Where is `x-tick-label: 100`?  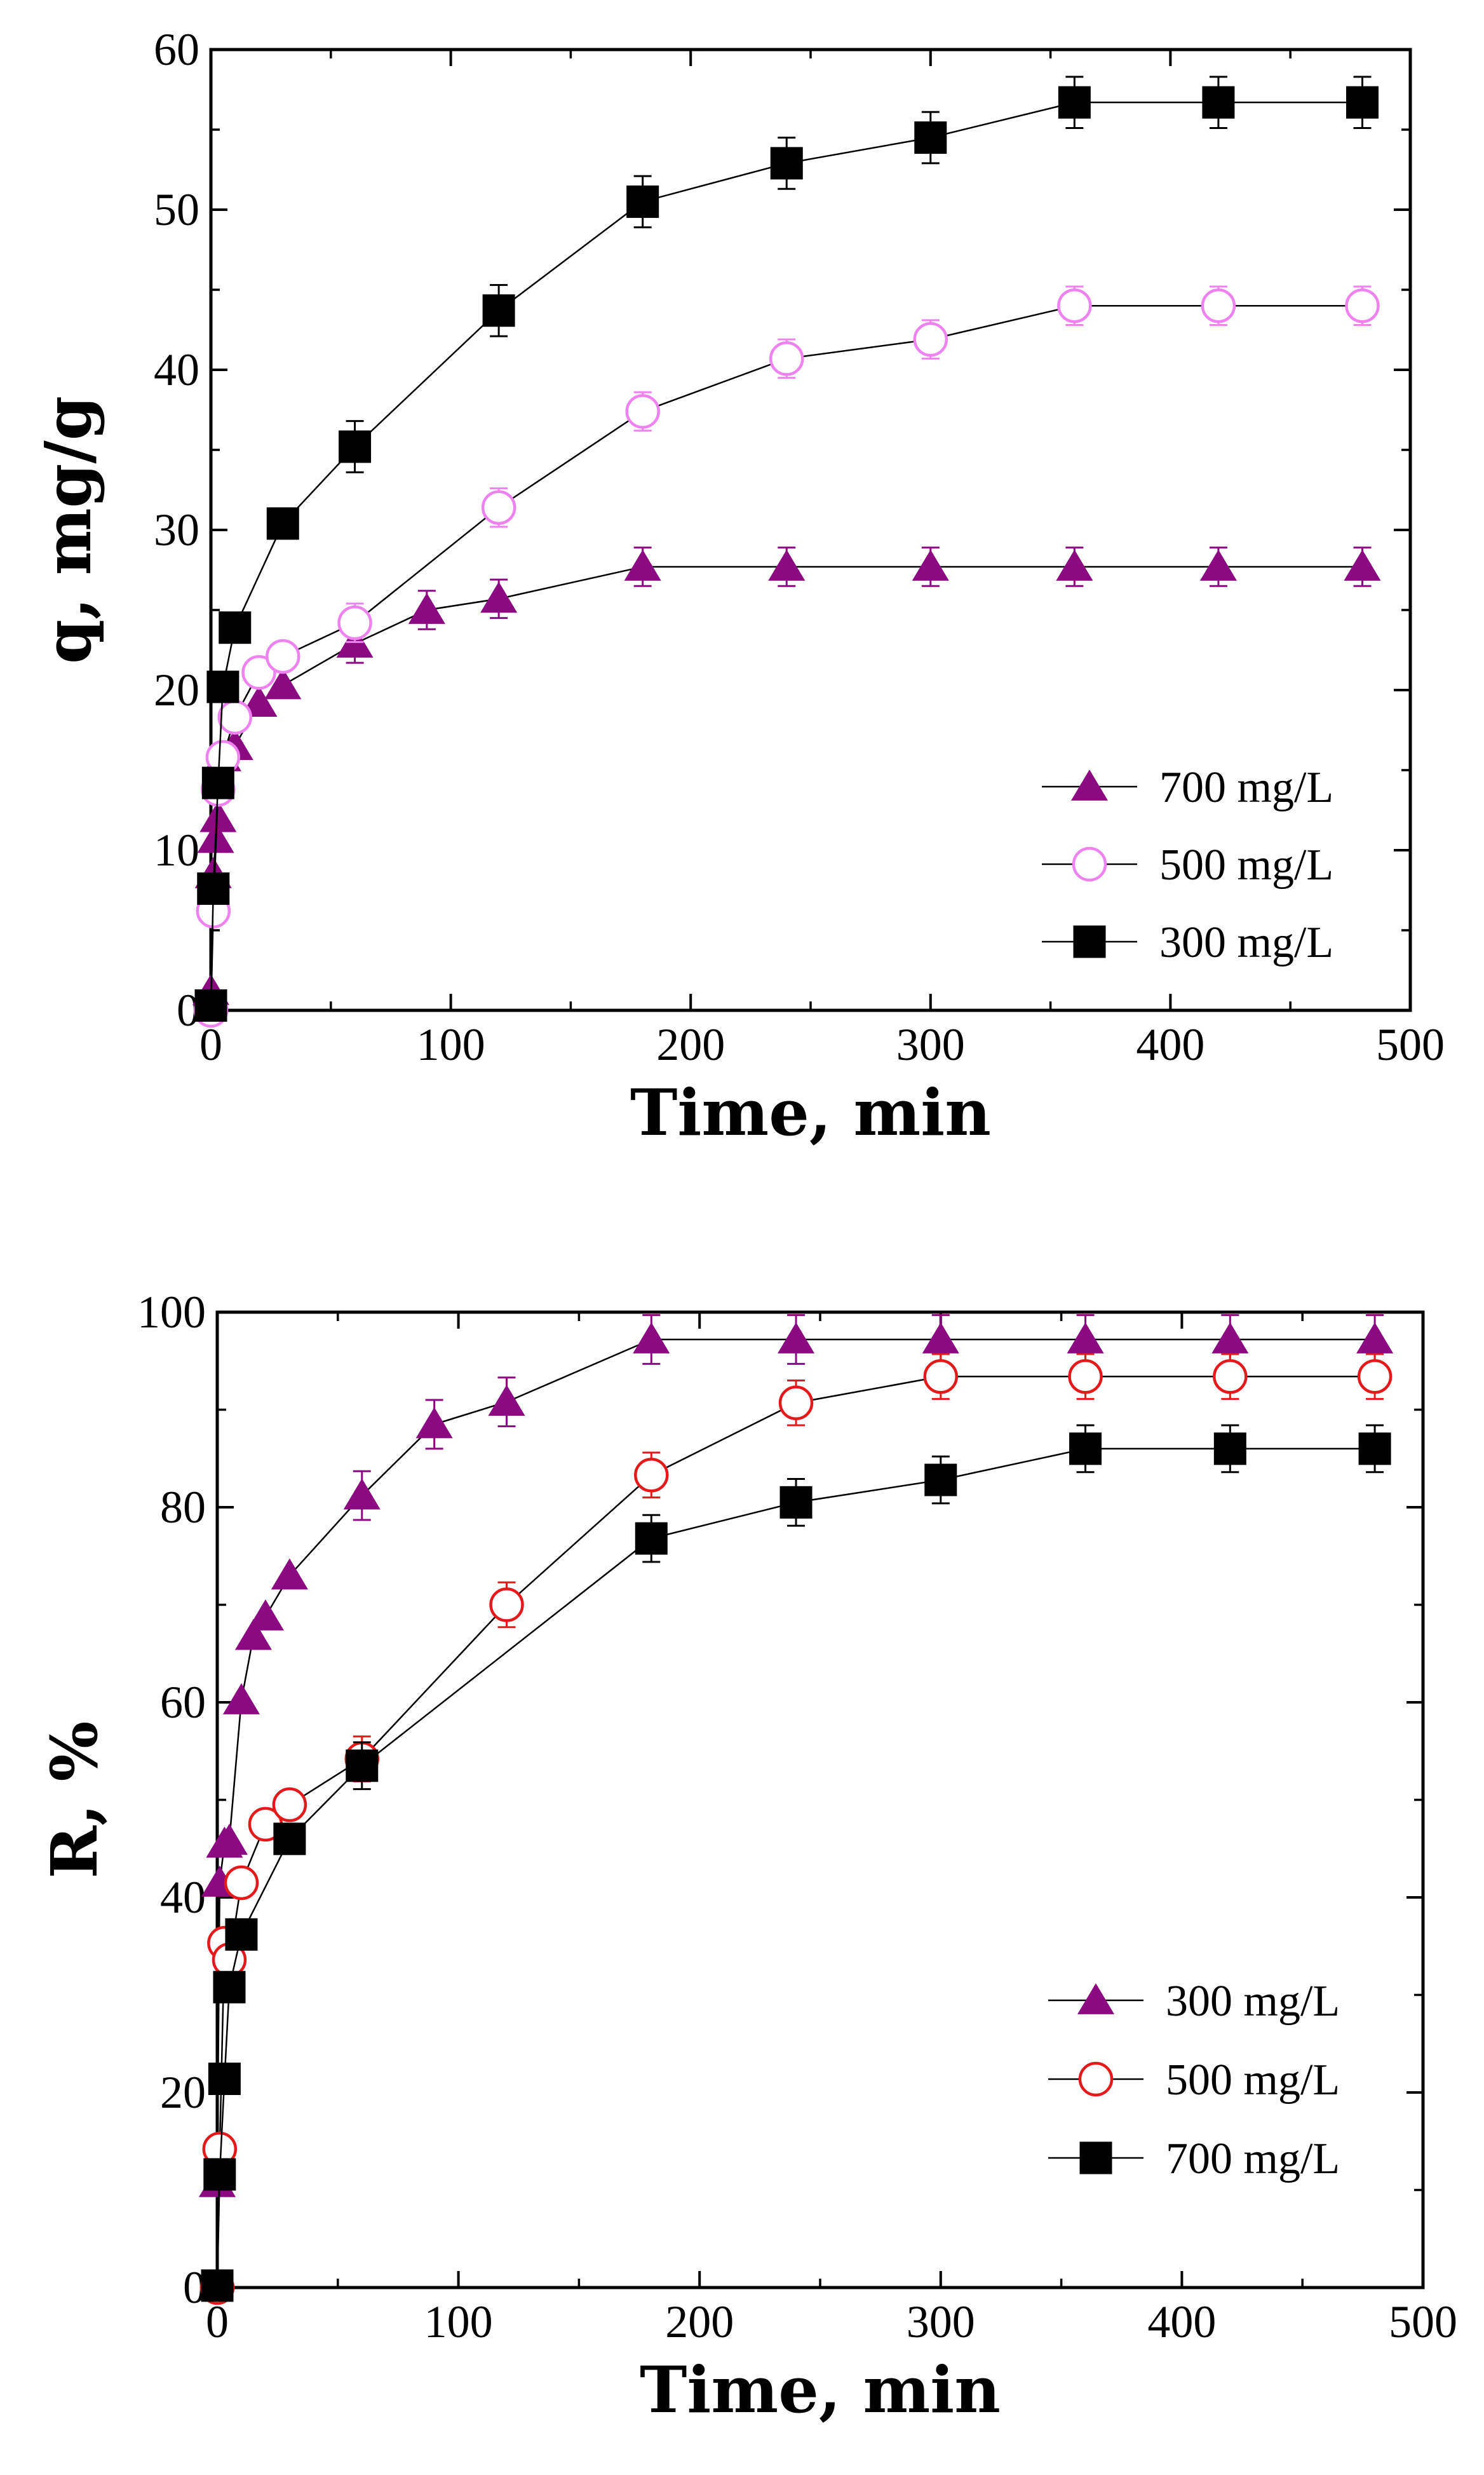
x-tick-label: 100 is located at coordinates (451, 1044).